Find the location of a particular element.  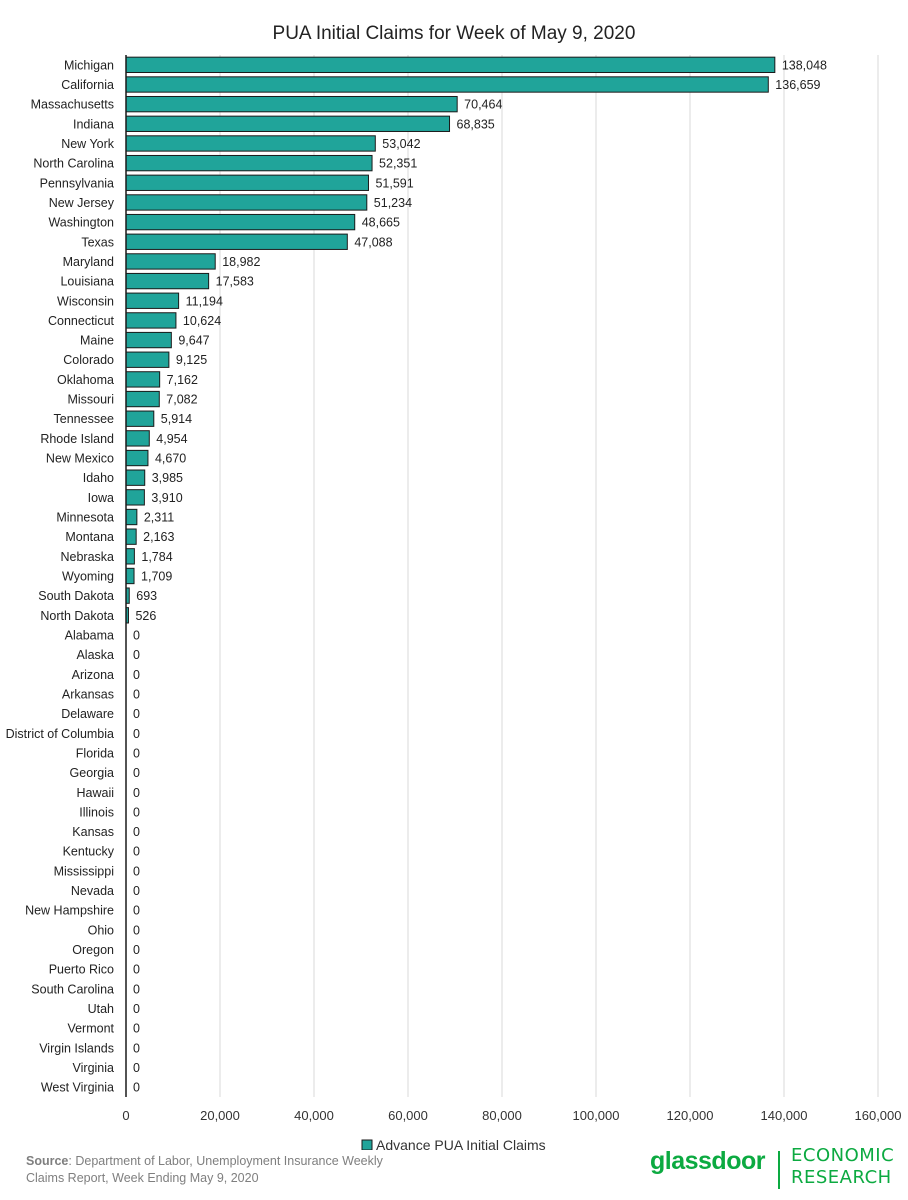

x-tick-label: 120,000 is located at coordinates (690, 1115).